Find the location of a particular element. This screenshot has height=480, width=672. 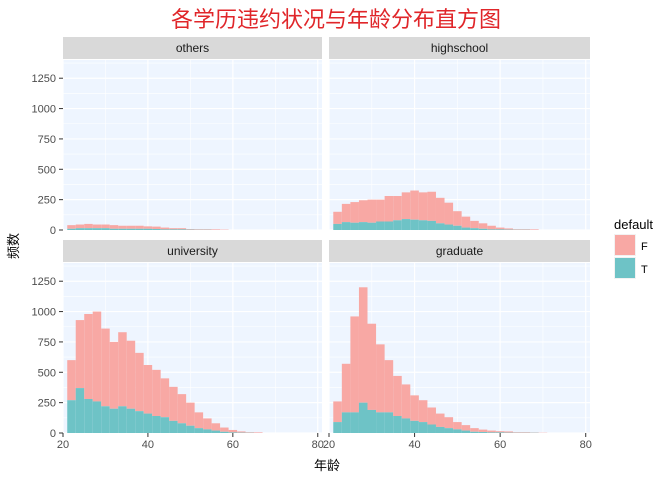

legend: default FT is located at coordinates (633, 248).